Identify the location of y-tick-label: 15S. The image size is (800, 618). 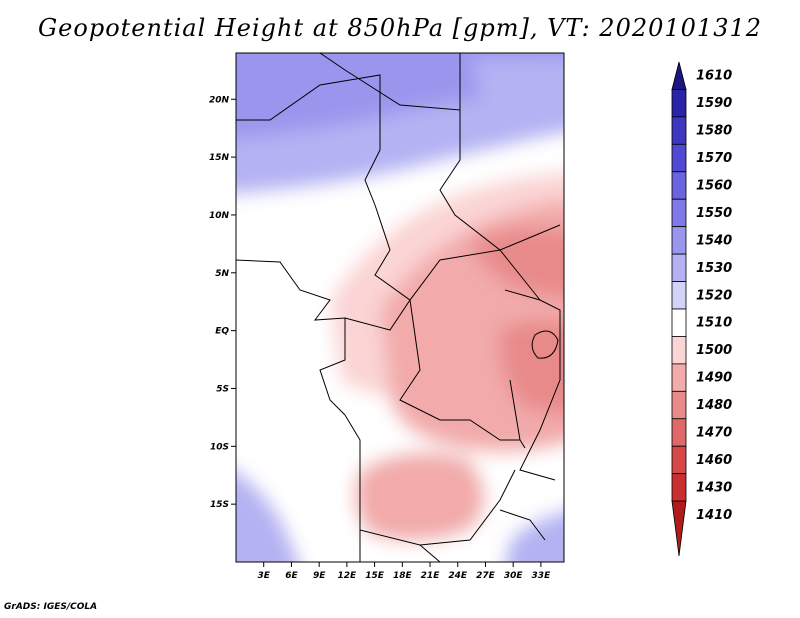
(219, 505).